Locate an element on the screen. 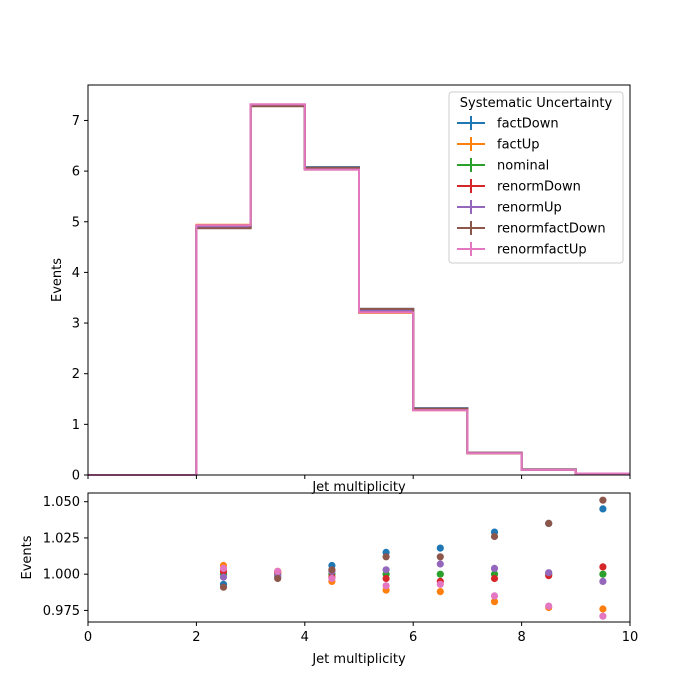 This screenshot has height=700, width=700. main-x-ticks is located at coordinates (359, 477).